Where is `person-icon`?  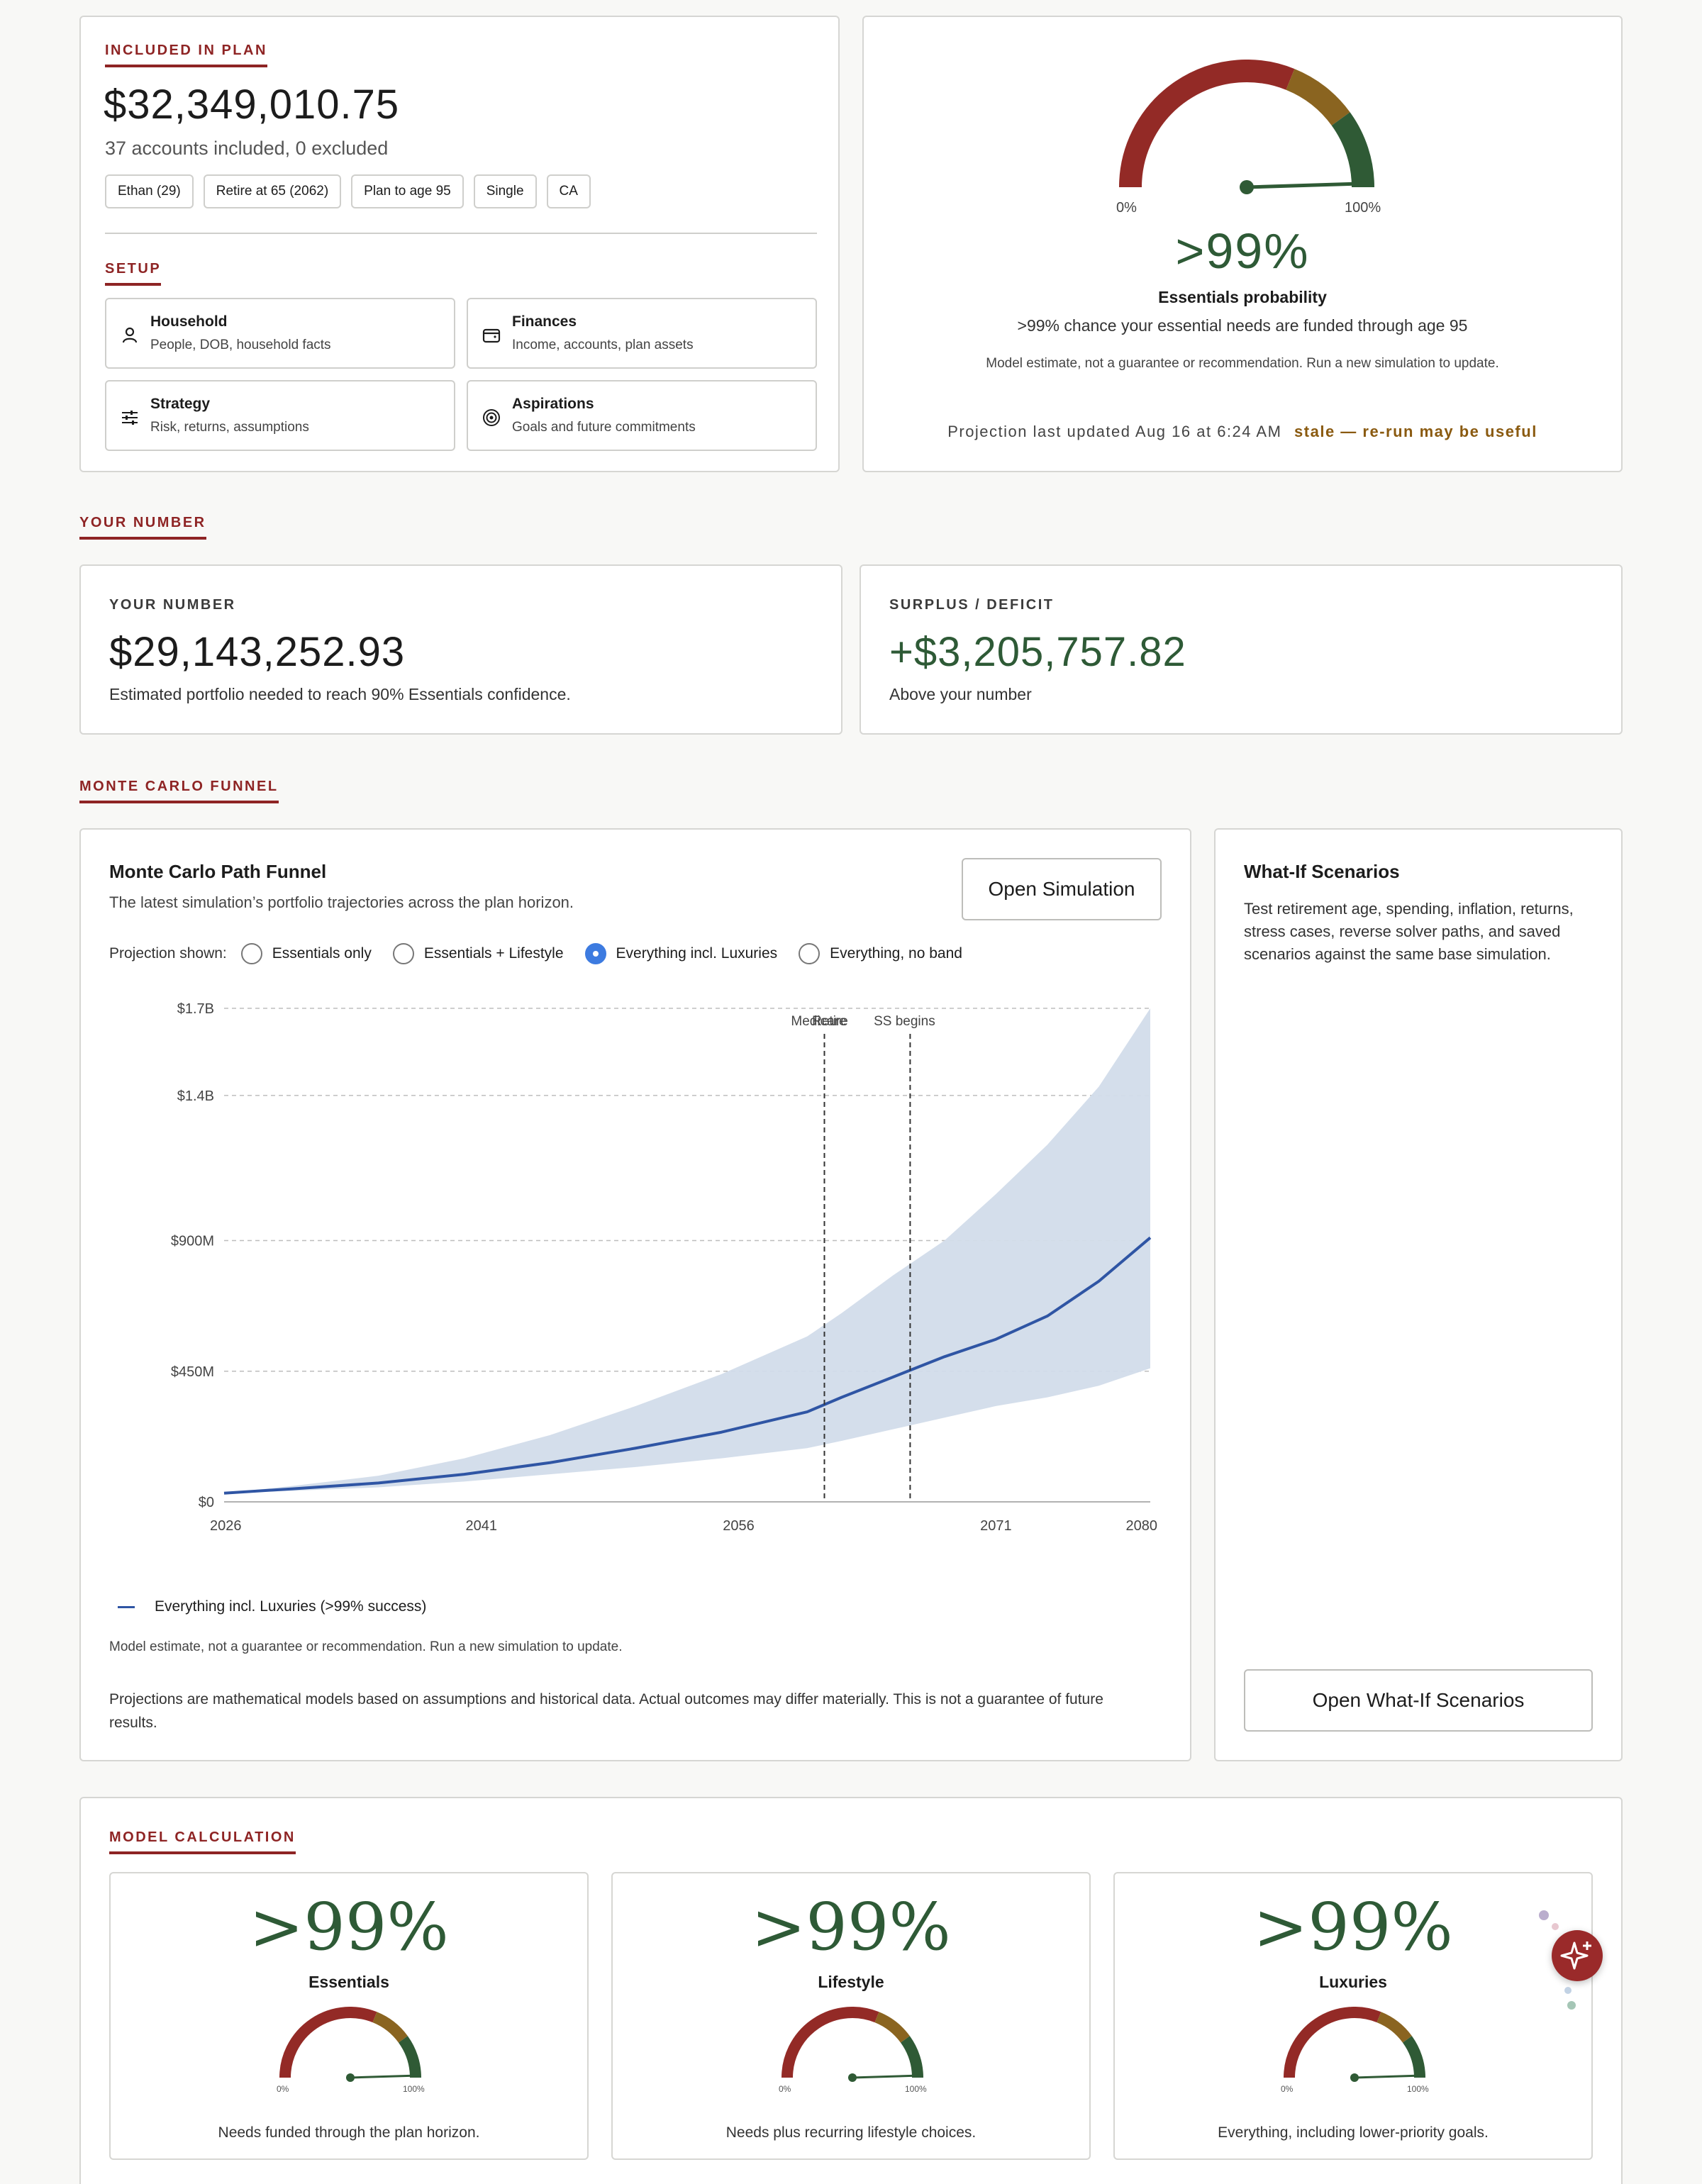
person-icon is located at coordinates (130, 335).